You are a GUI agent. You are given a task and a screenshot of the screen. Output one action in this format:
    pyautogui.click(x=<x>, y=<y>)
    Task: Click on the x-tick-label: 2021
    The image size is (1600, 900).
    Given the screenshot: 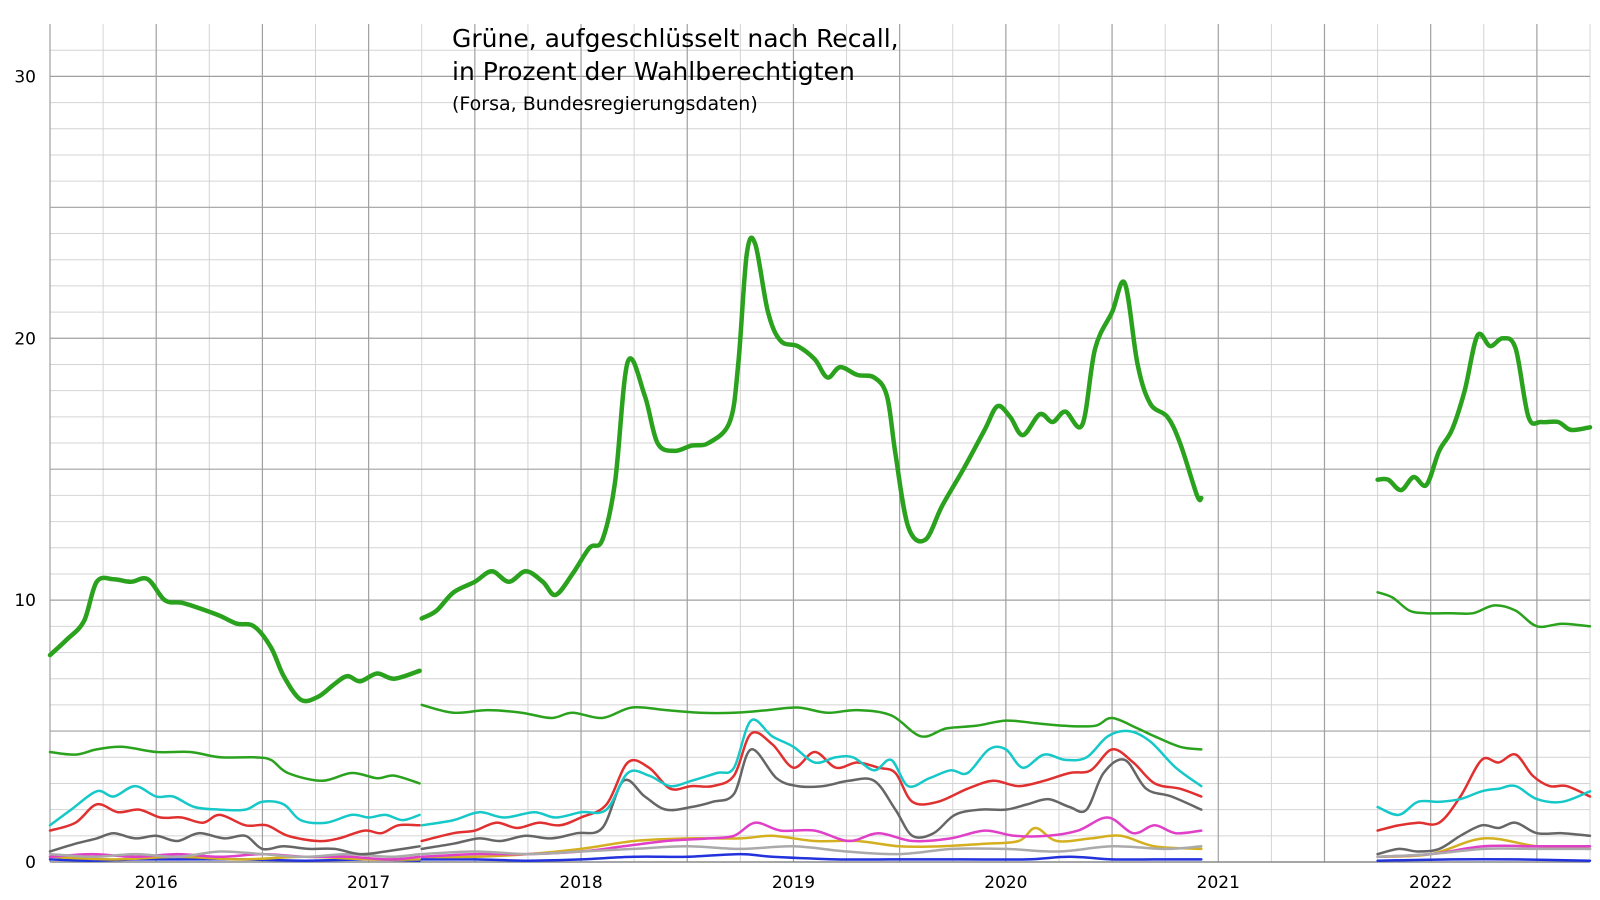 What is the action you would take?
    pyautogui.click(x=1218, y=883)
    